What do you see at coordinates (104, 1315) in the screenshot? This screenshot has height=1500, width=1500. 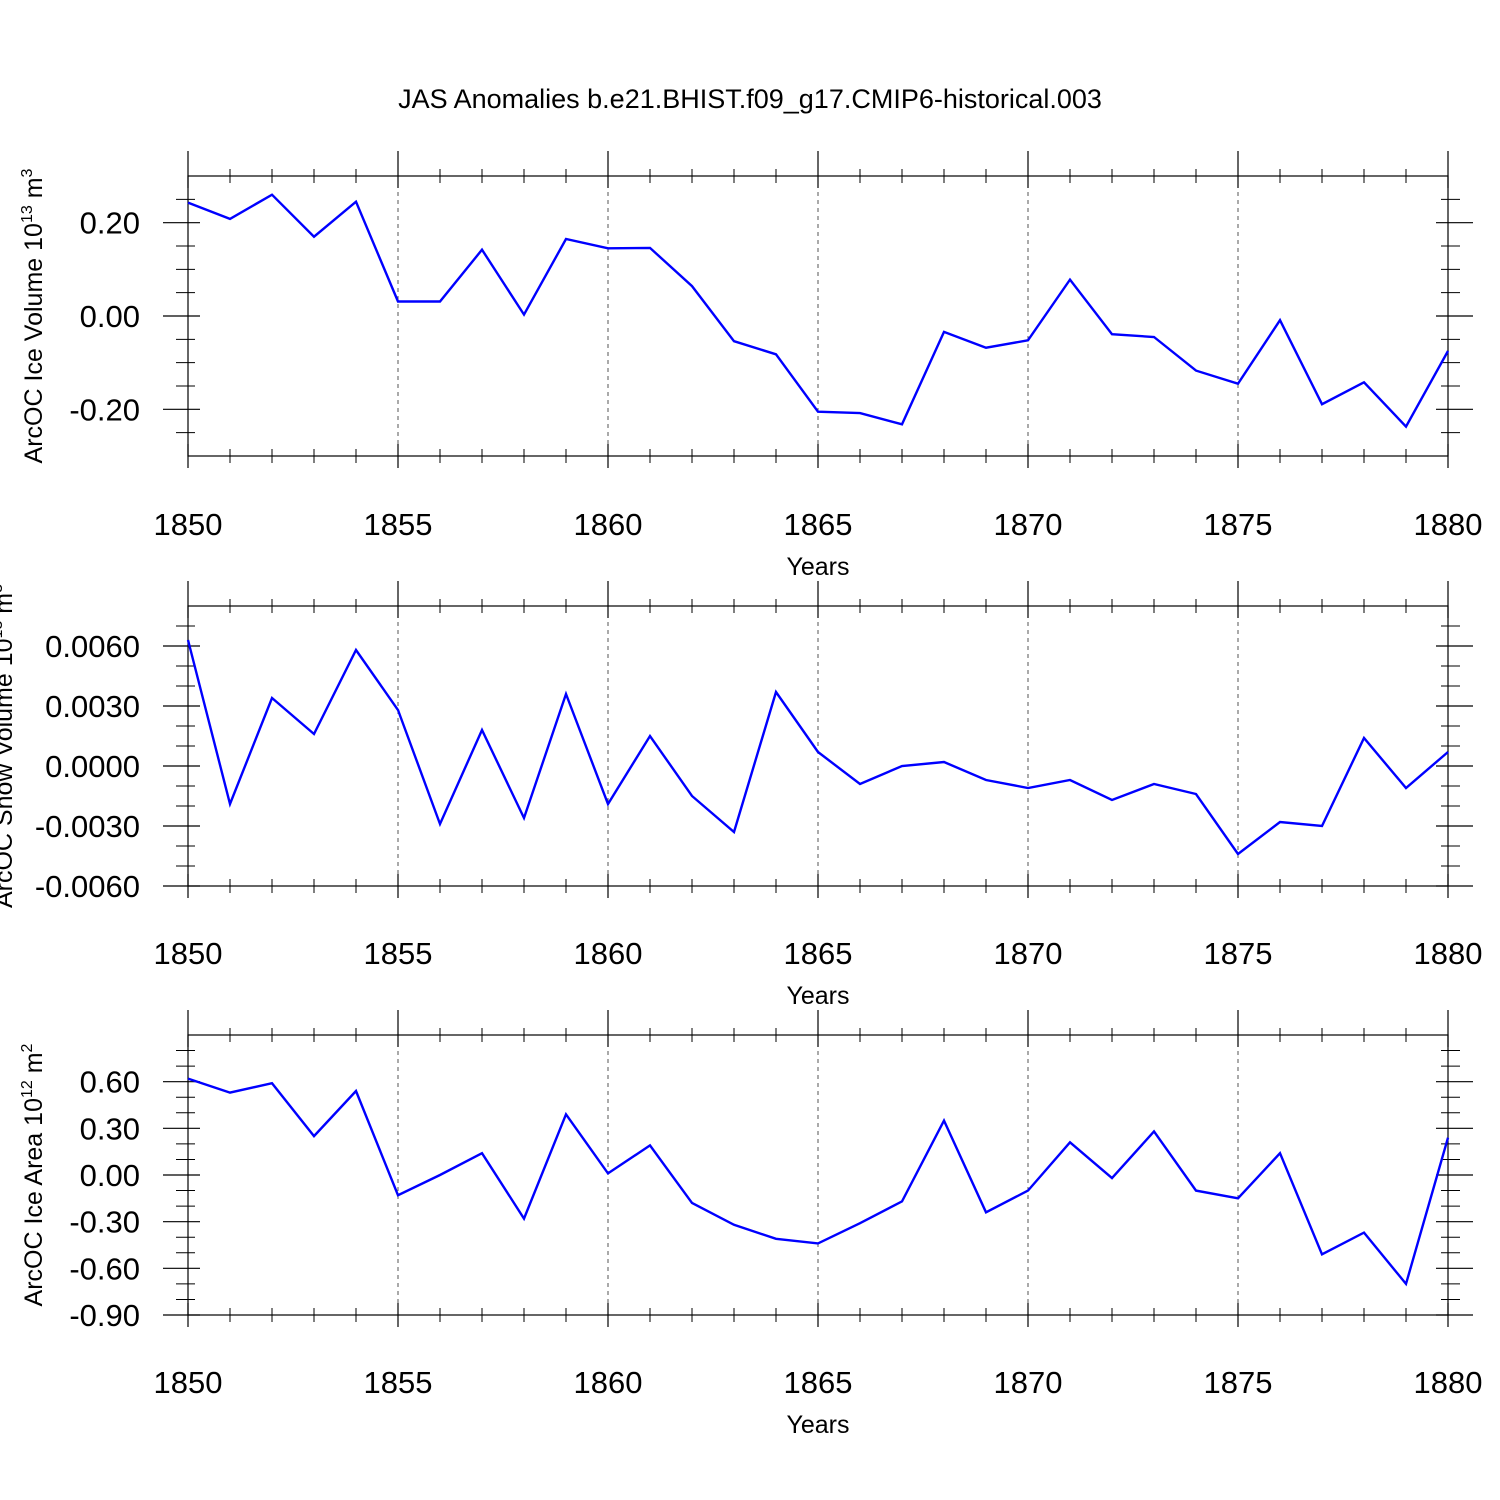 I see `y-tick-label: -0.90` at bounding box center [104, 1315].